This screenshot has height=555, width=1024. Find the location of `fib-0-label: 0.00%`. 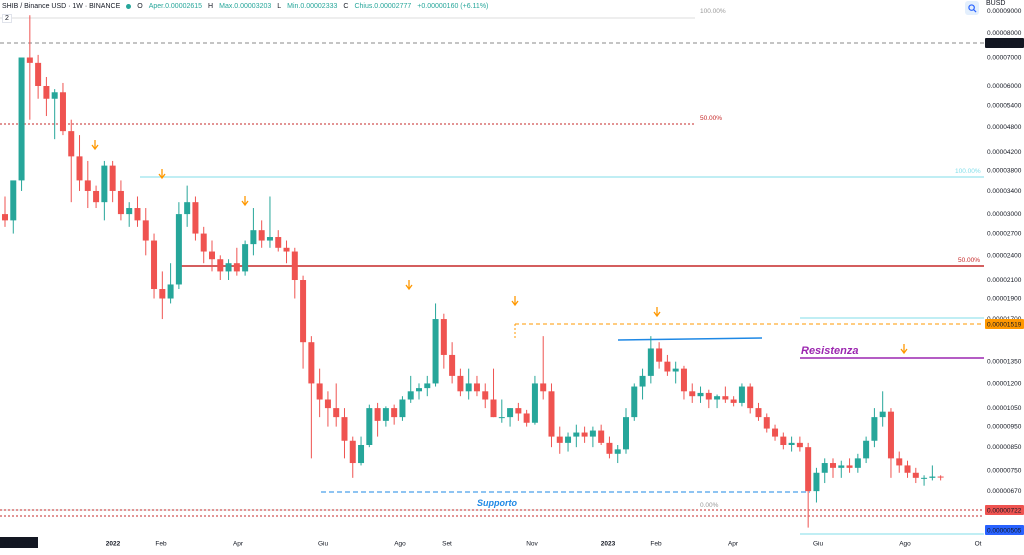

fib-0-label: 0.00% is located at coordinates (709, 505).